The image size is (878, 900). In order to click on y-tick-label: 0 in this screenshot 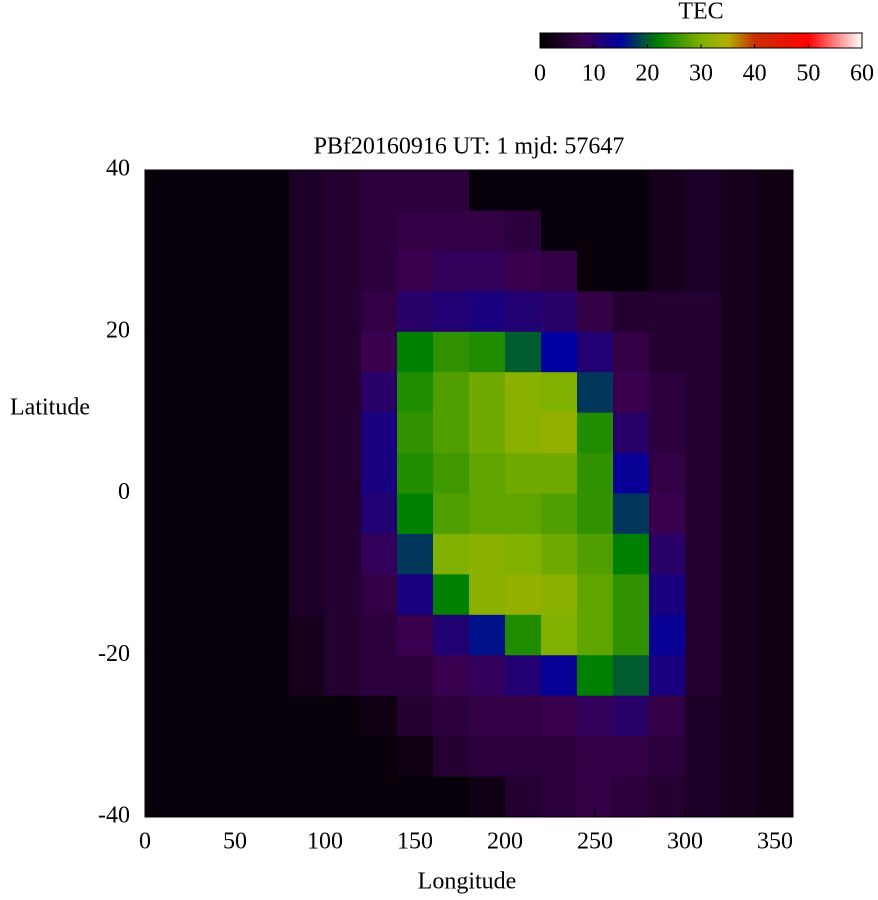, I will do `click(124, 492)`.